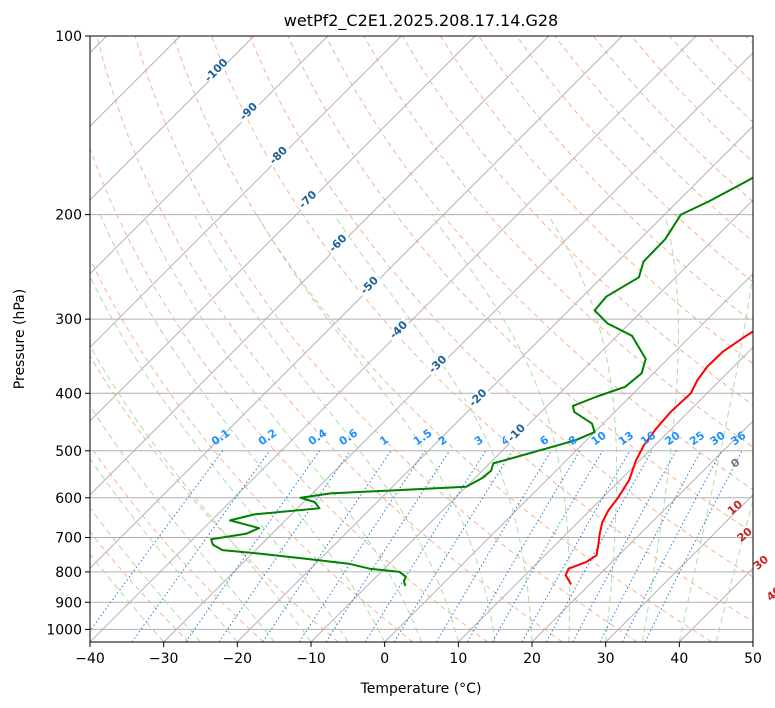 The height and width of the screenshot is (708, 775). I want to click on y-axis-label: Pressure (hPa), so click(20, 339).